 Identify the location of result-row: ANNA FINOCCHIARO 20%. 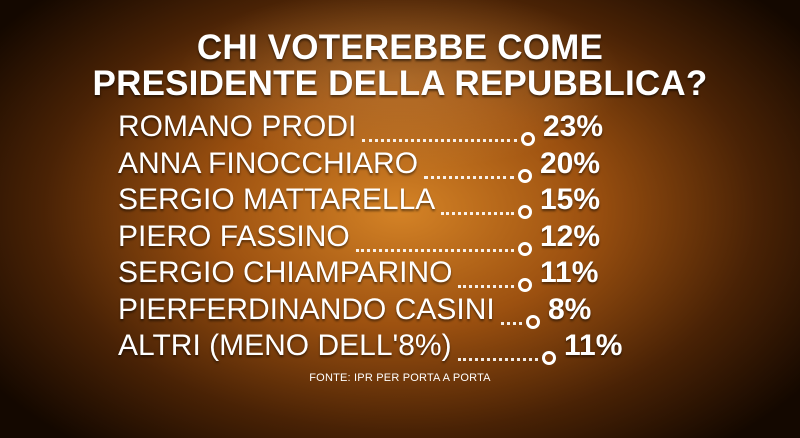
(400, 164).